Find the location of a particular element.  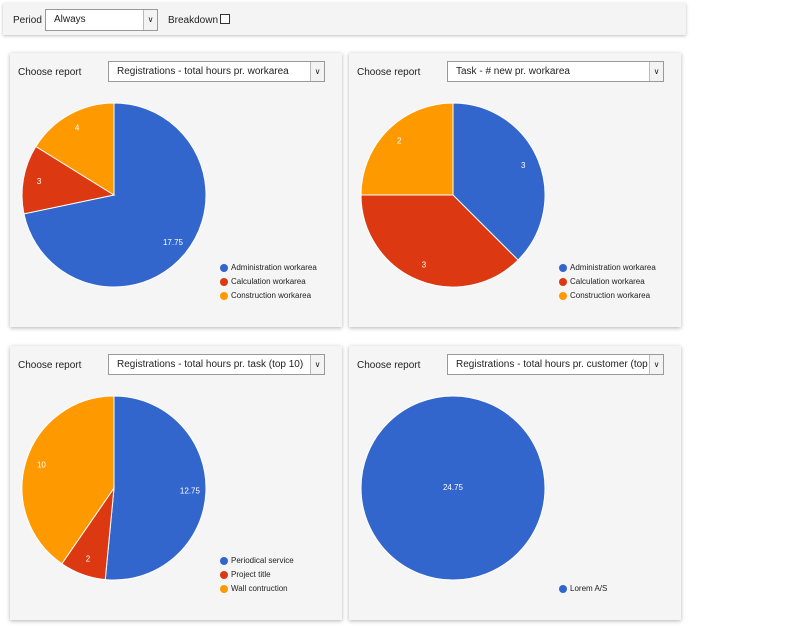

legend-label: Periodical service is located at coordinates (262, 560).